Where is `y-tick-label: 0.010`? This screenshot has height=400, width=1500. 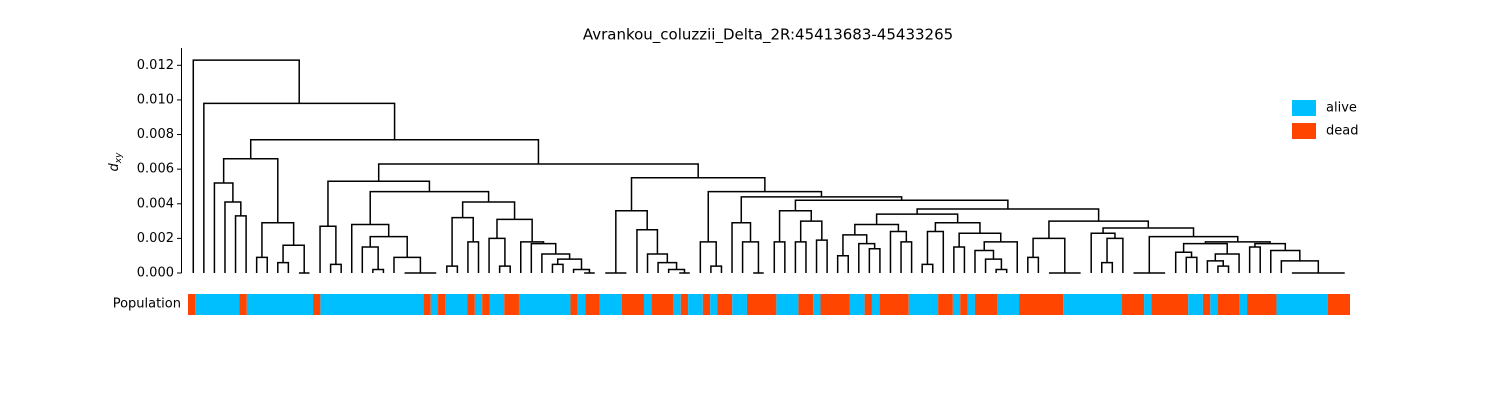
y-tick-label: 0.010 is located at coordinates (155, 99).